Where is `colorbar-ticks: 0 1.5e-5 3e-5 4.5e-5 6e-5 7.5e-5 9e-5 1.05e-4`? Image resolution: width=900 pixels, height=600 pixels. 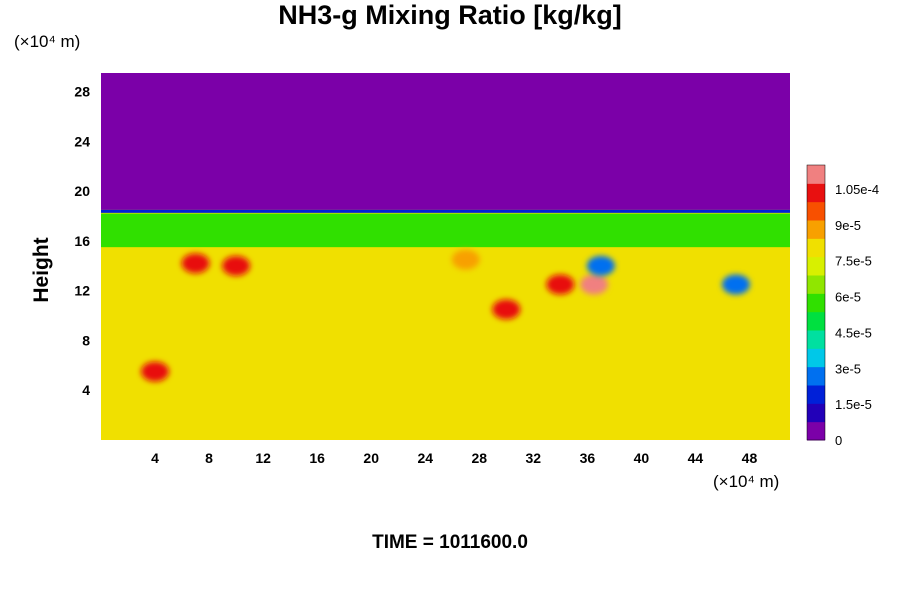 colorbar-ticks: 0 1.5e-5 3e-5 4.5e-5 6e-5 7.5e-5 9e-5 1.05e-4 is located at coordinates (857, 315).